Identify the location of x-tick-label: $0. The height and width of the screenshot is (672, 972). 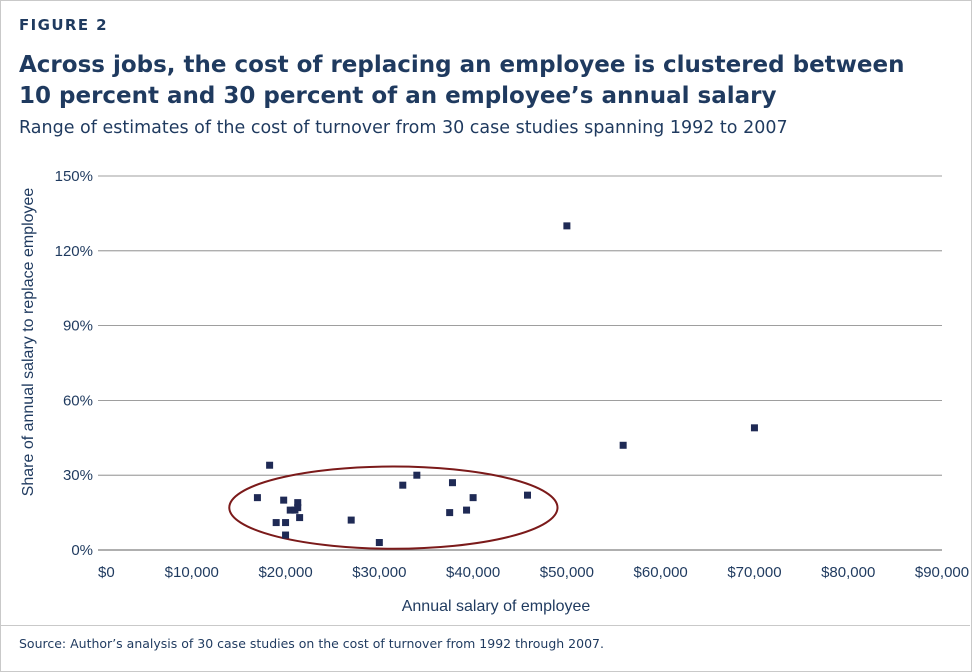
(106, 572).